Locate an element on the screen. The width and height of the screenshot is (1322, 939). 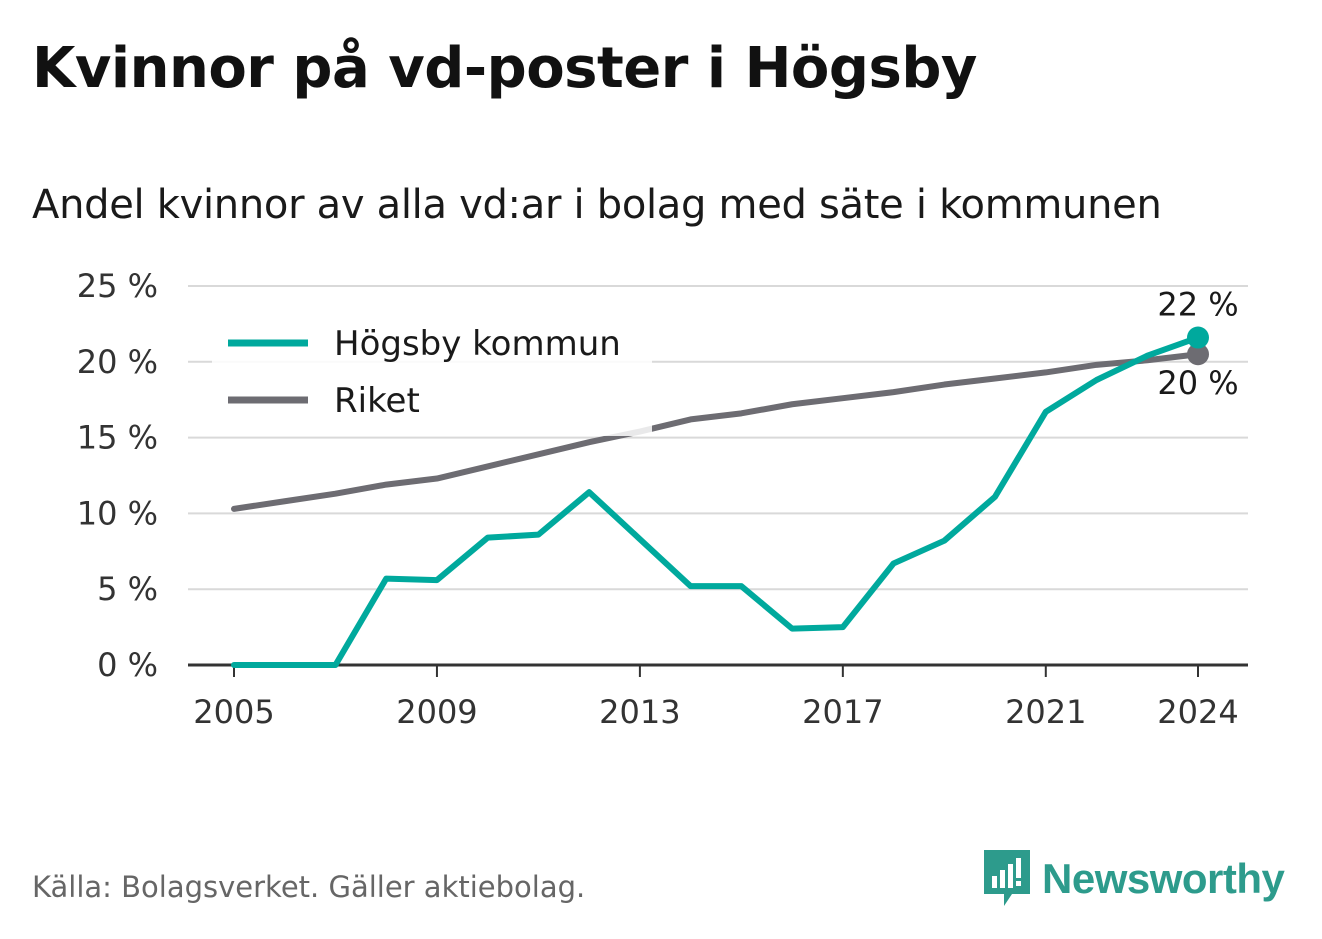
y-tick-label: 20 % is located at coordinates (117, 362).